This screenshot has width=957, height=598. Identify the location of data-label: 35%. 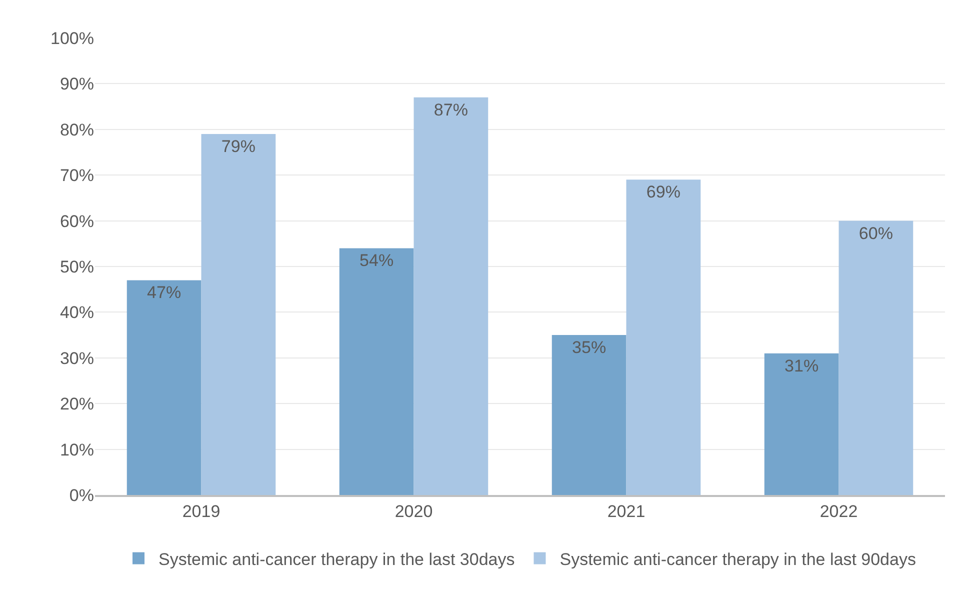
(589, 348).